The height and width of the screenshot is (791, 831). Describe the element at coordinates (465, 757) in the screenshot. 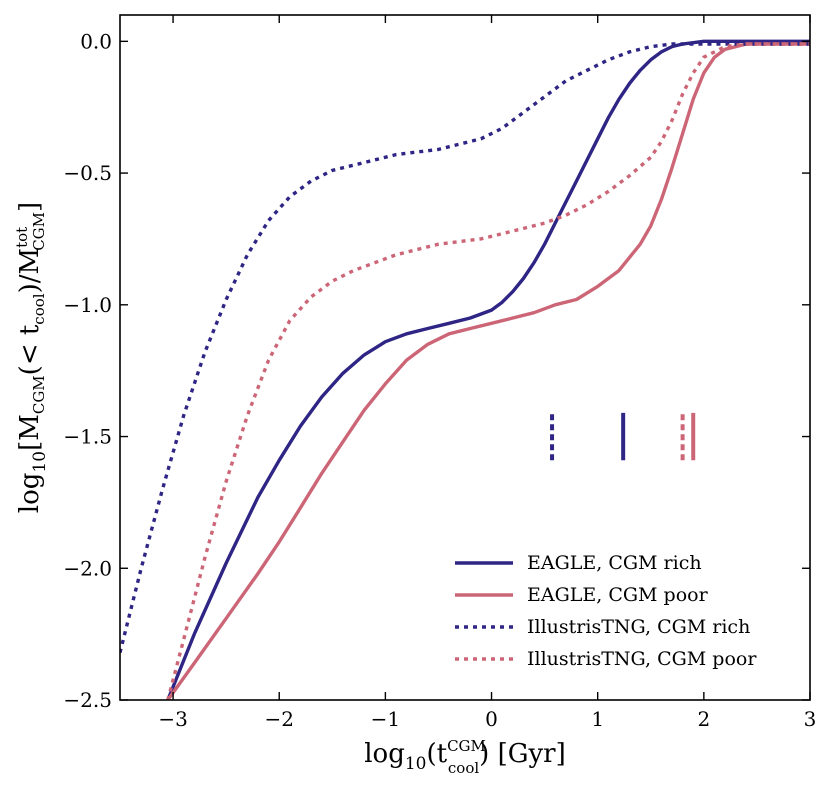

I see `x-axis-label: log10(tCGM cool) [Gyr]` at that location.